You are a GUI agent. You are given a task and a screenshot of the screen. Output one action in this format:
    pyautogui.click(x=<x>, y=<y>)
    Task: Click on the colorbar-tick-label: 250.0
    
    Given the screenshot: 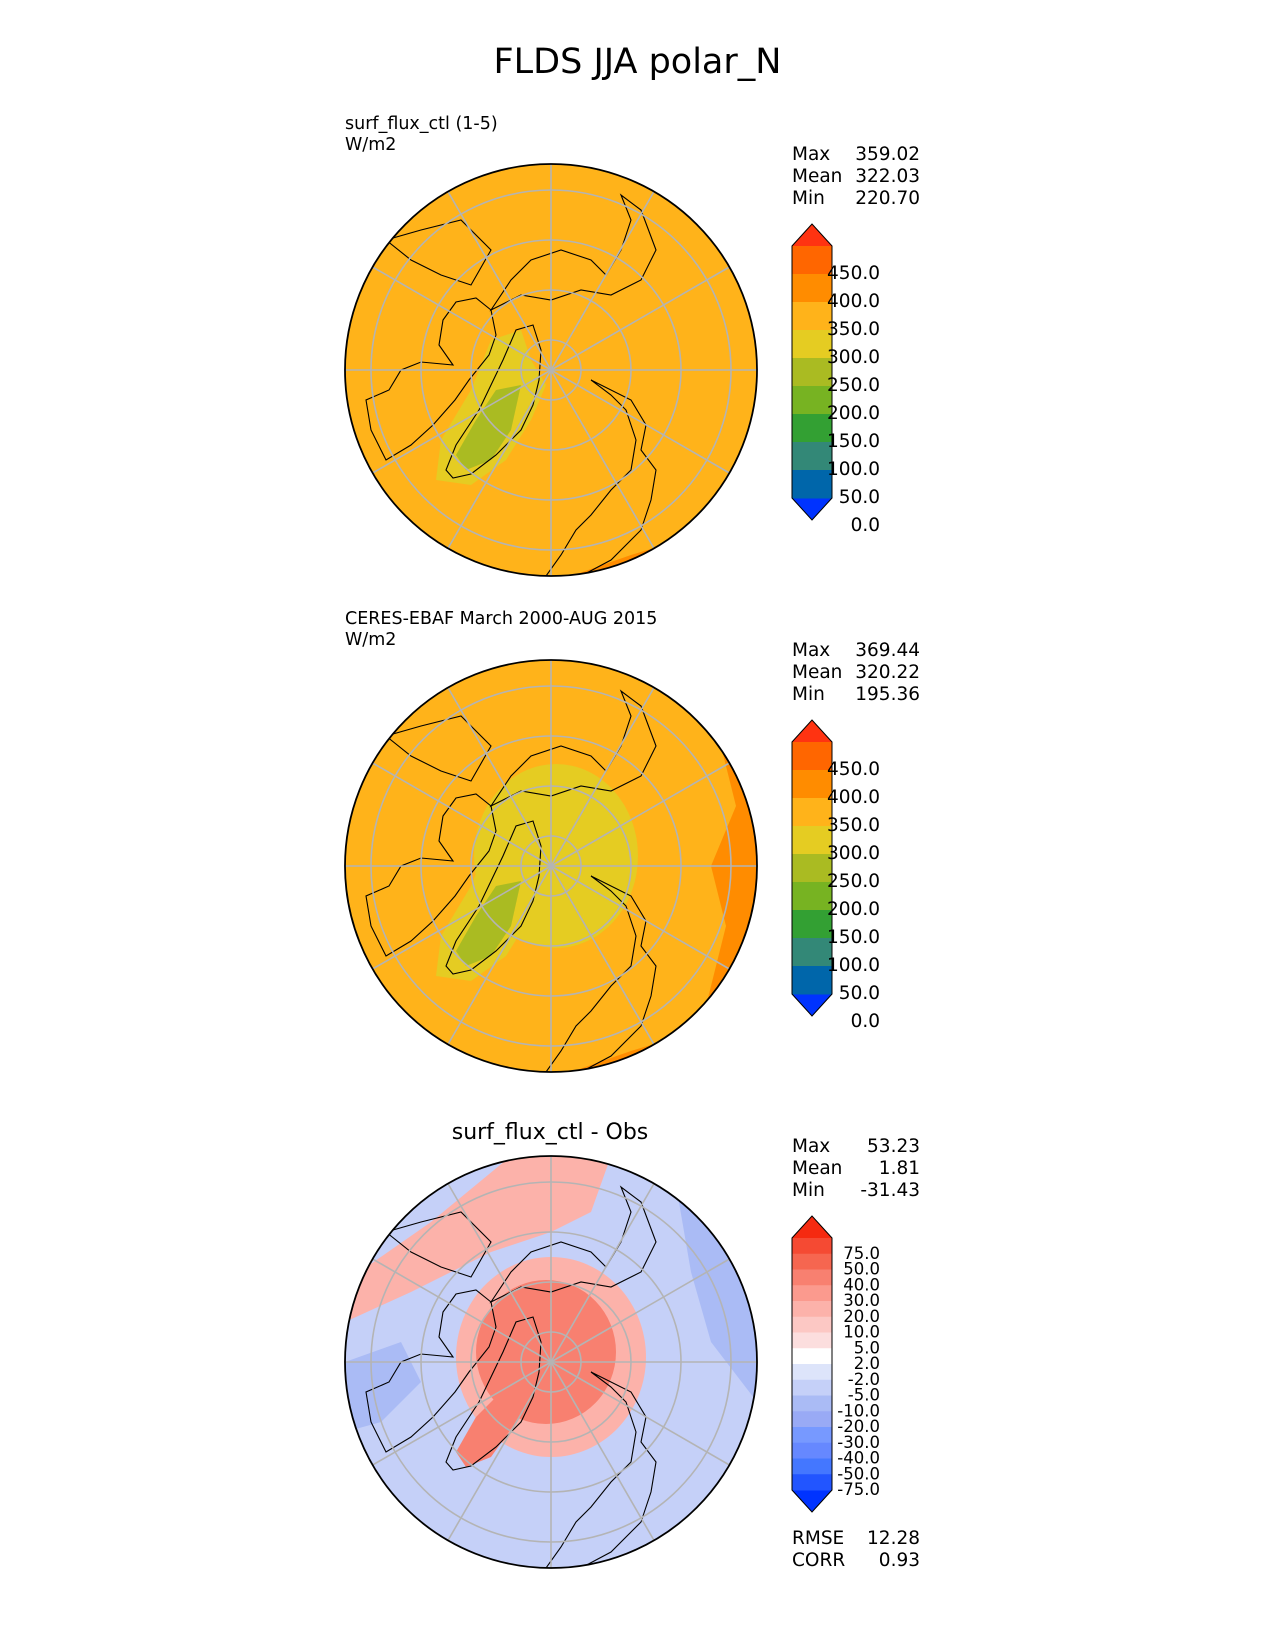 What is the action you would take?
    pyautogui.click(x=853, y=385)
    